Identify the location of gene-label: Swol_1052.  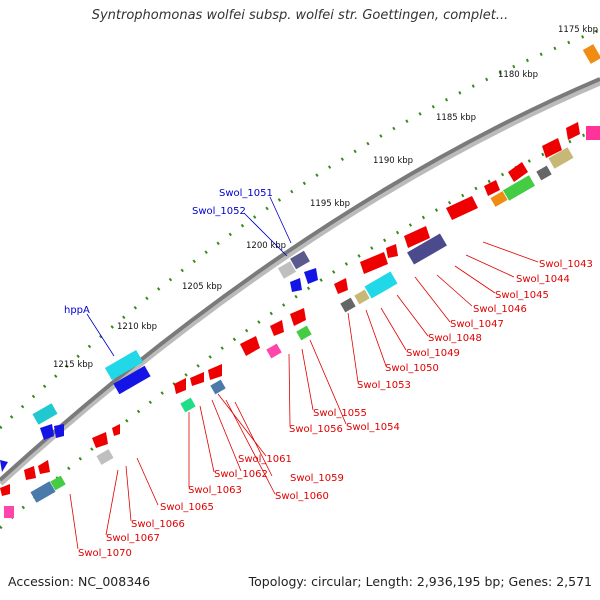
(219, 211).